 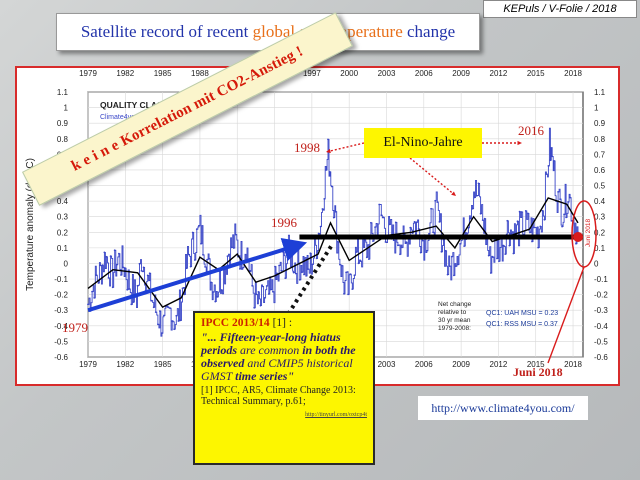 What do you see at coordinates (600, 92) in the screenshot?
I see `y-tick-label-right: 1.1` at bounding box center [600, 92].